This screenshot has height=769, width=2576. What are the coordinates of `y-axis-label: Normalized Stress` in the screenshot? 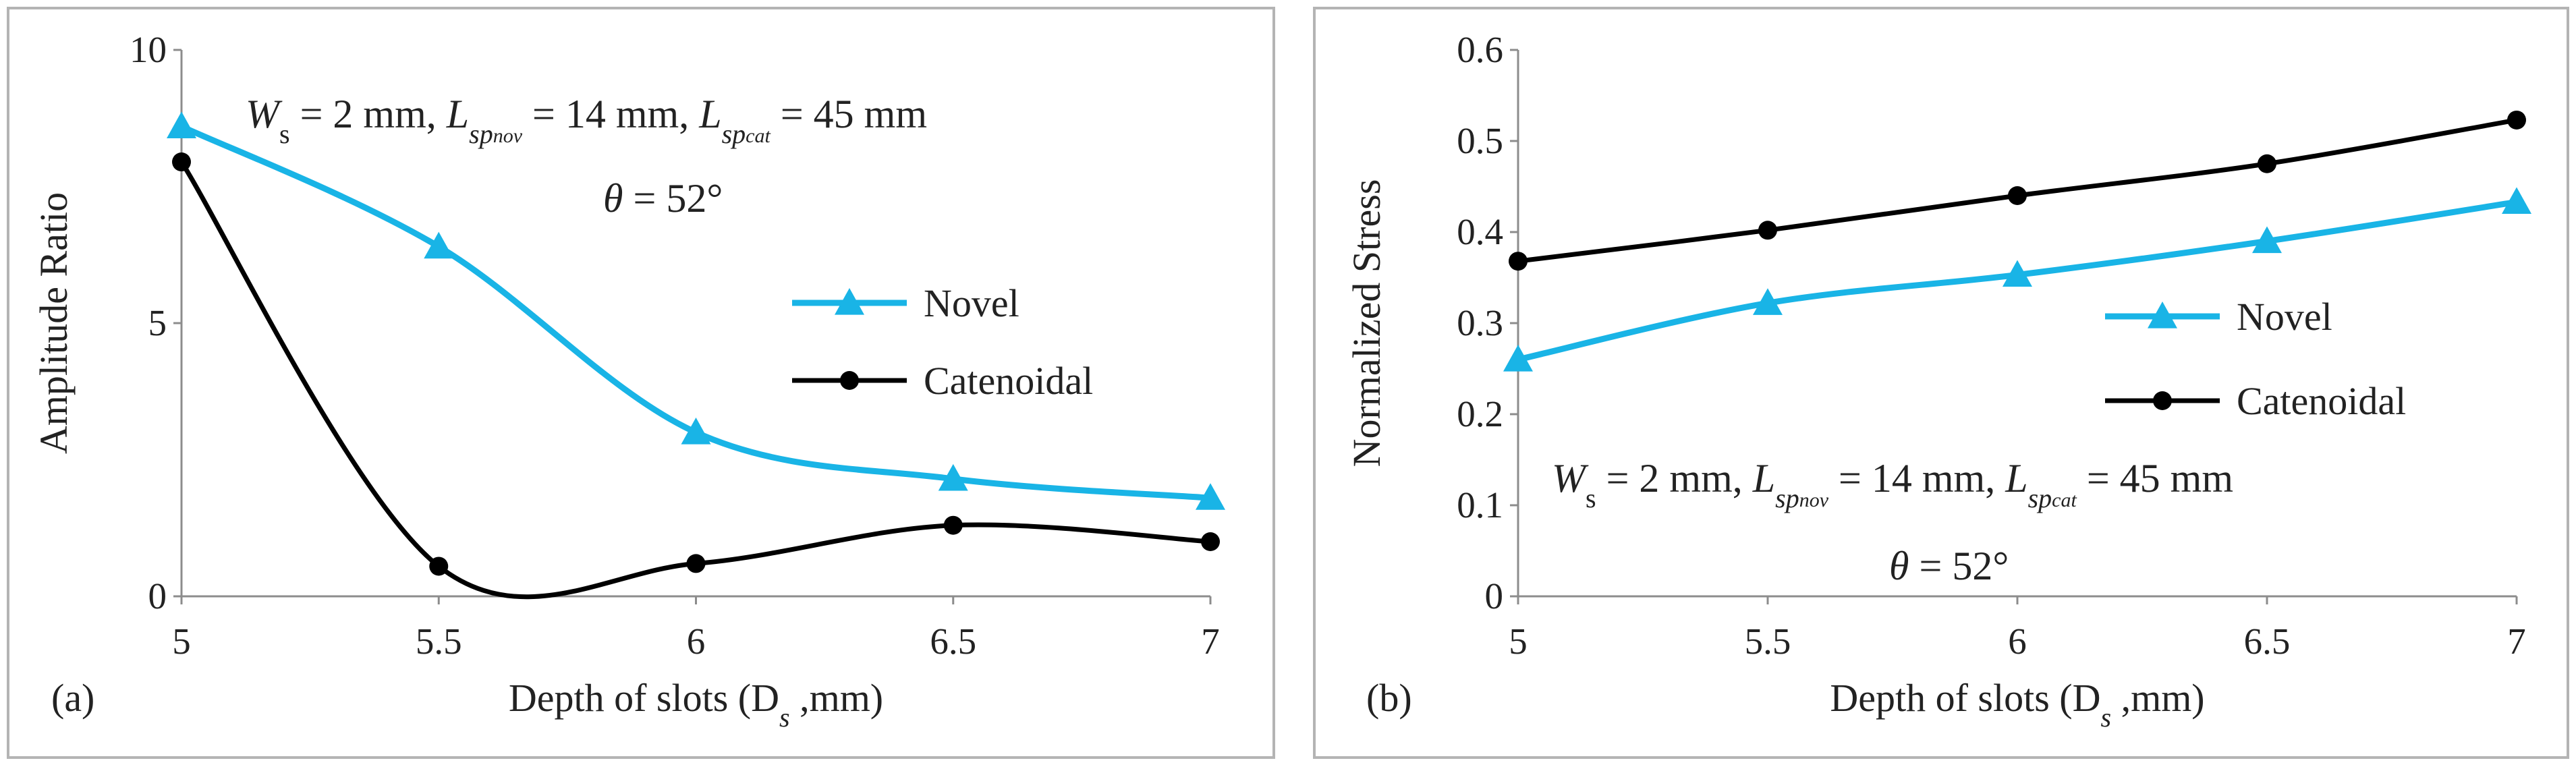 It's located at (1367, 323).